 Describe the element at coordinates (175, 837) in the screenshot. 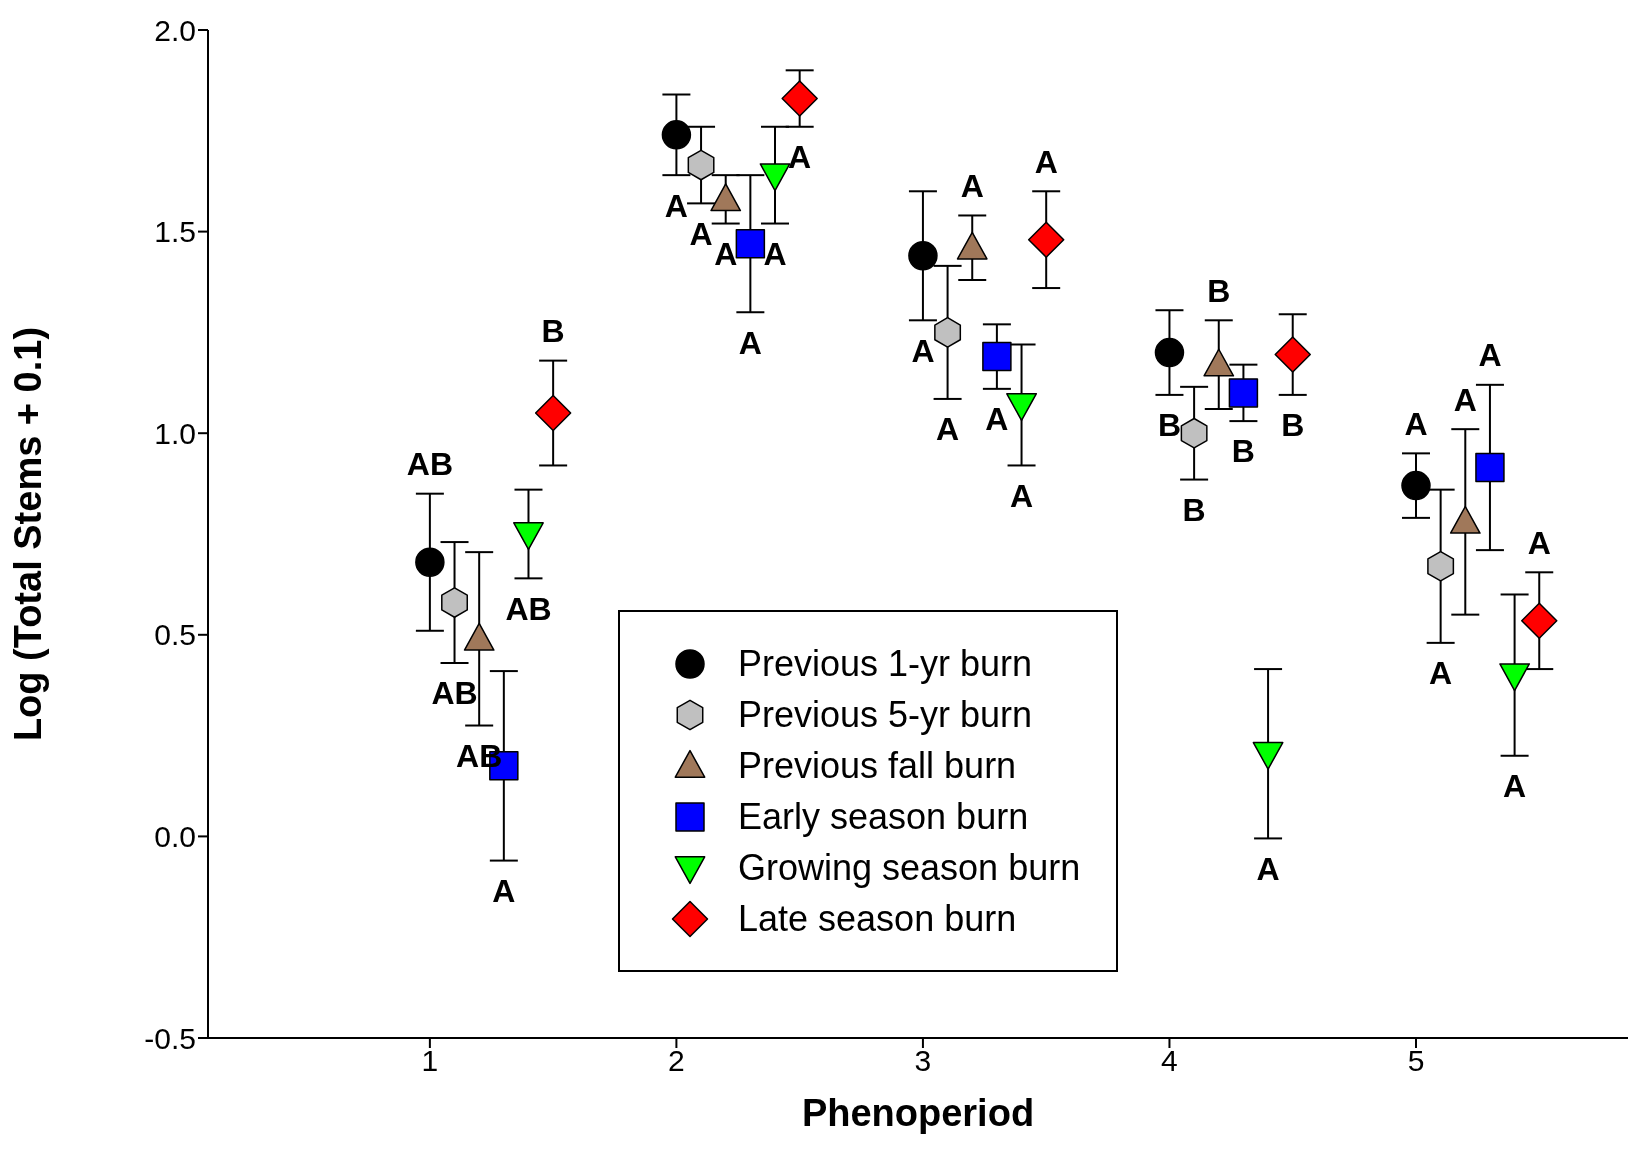

I see `y-tick-label: 0.0` at that location.